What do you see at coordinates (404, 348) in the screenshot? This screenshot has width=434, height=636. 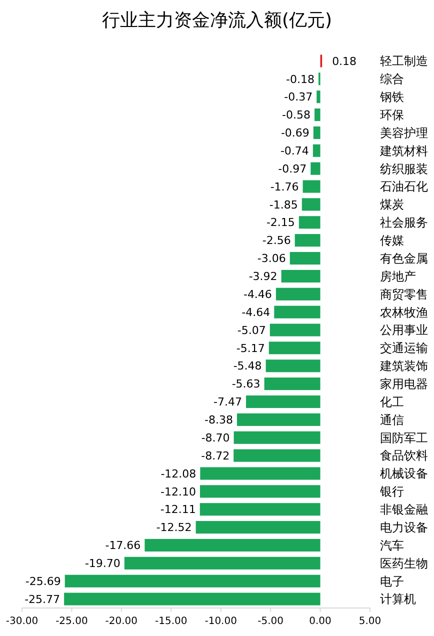 I see `y-tick-label: 交通运输` at bounding box center [404, 348].